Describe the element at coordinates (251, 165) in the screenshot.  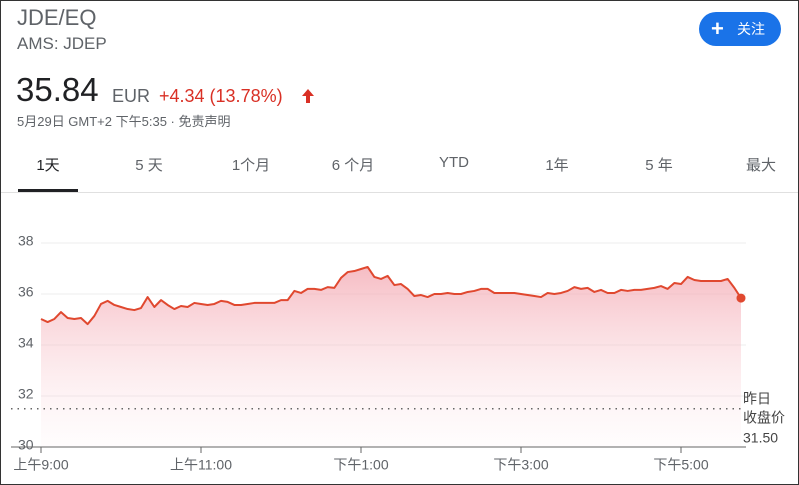
I see `range-tab: 1个月` at that location.